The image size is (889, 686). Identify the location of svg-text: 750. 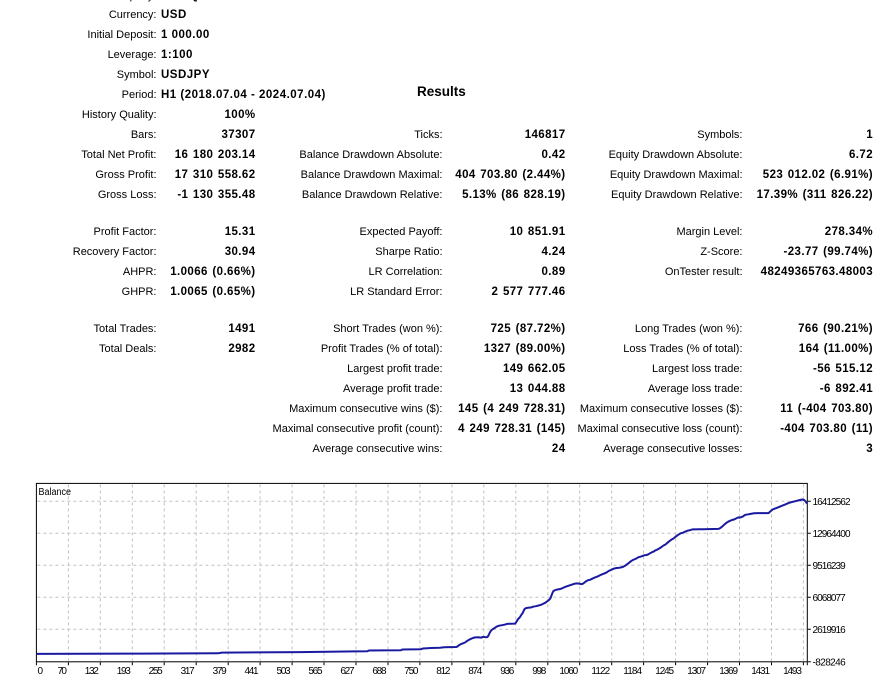
(411, 671).